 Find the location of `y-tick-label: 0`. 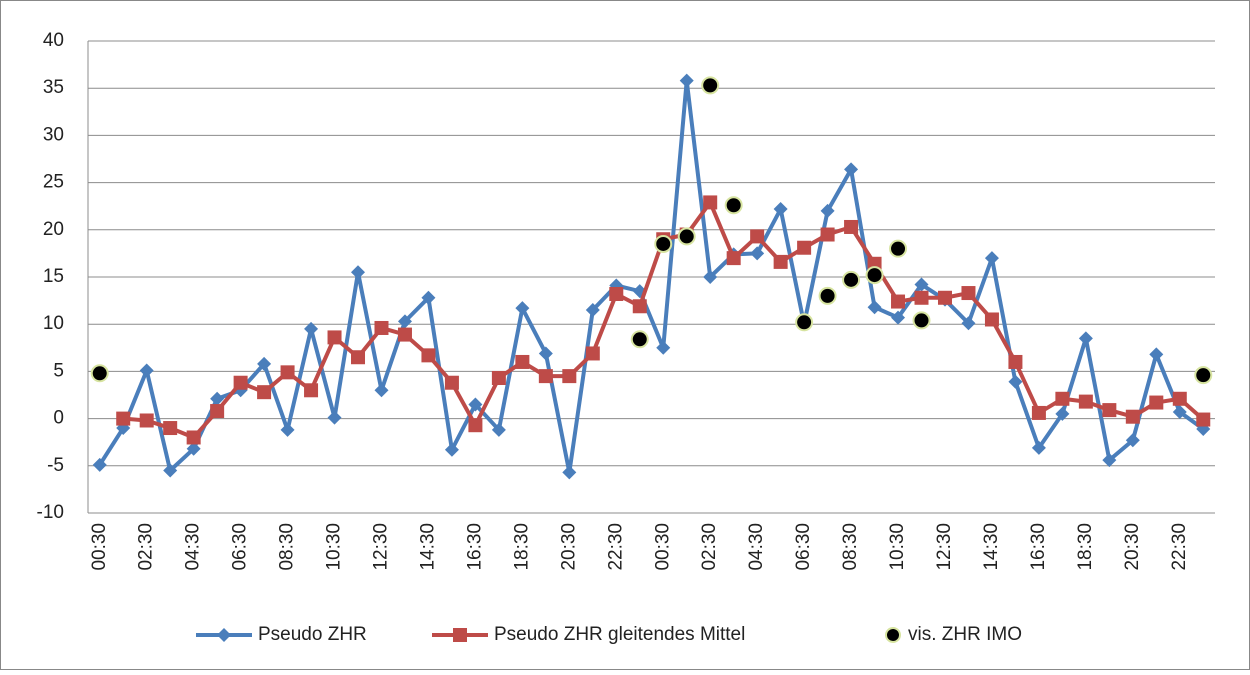

y-tick-label: 0 is located at coordinates (58, 418).